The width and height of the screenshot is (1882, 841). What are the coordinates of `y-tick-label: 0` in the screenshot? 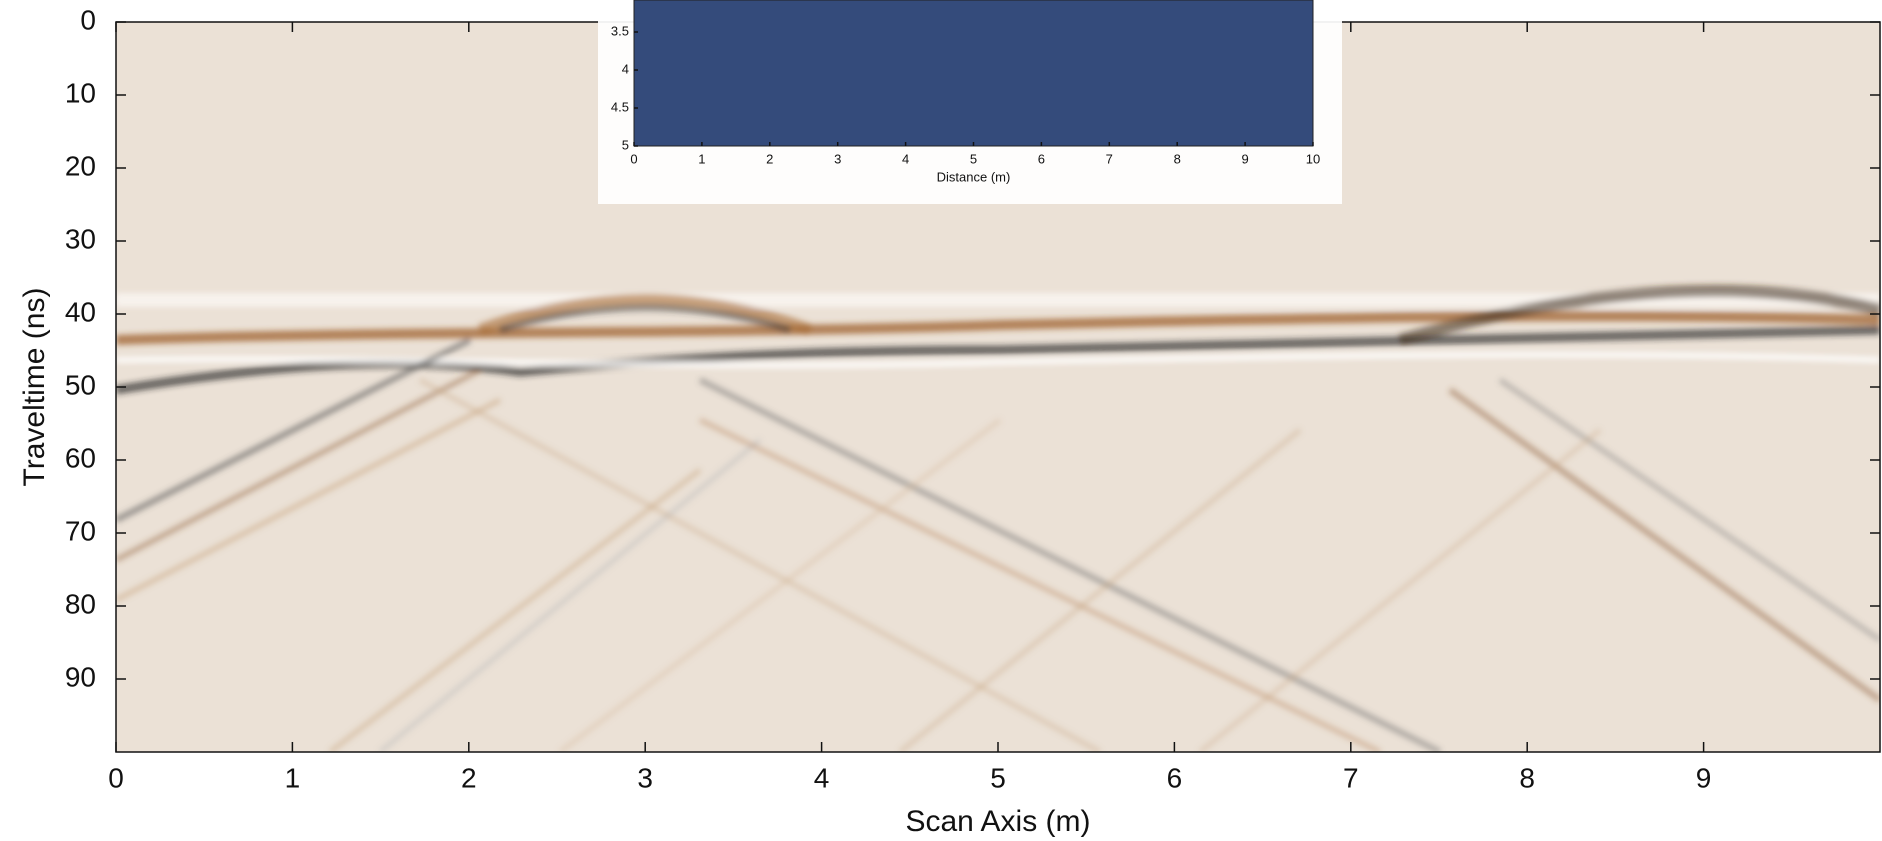 It's located at (88, 19).